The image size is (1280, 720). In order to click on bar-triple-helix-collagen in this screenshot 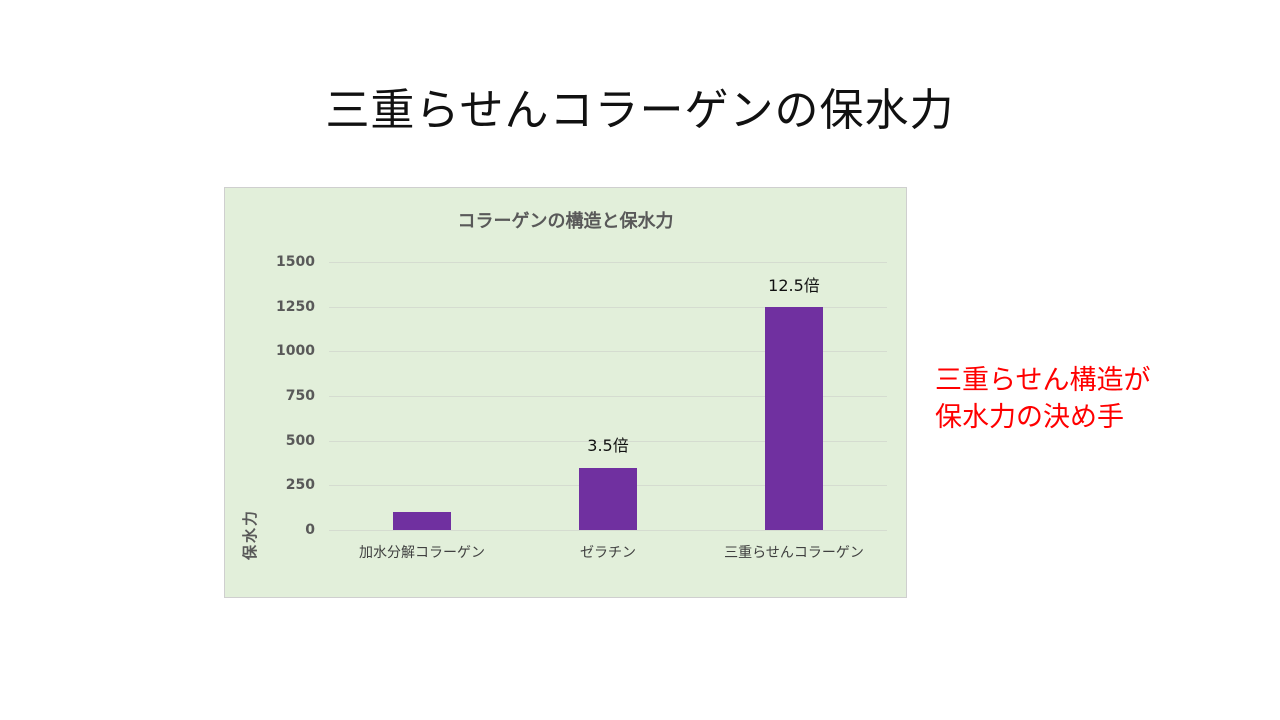, I will do `click(794, 418)`.